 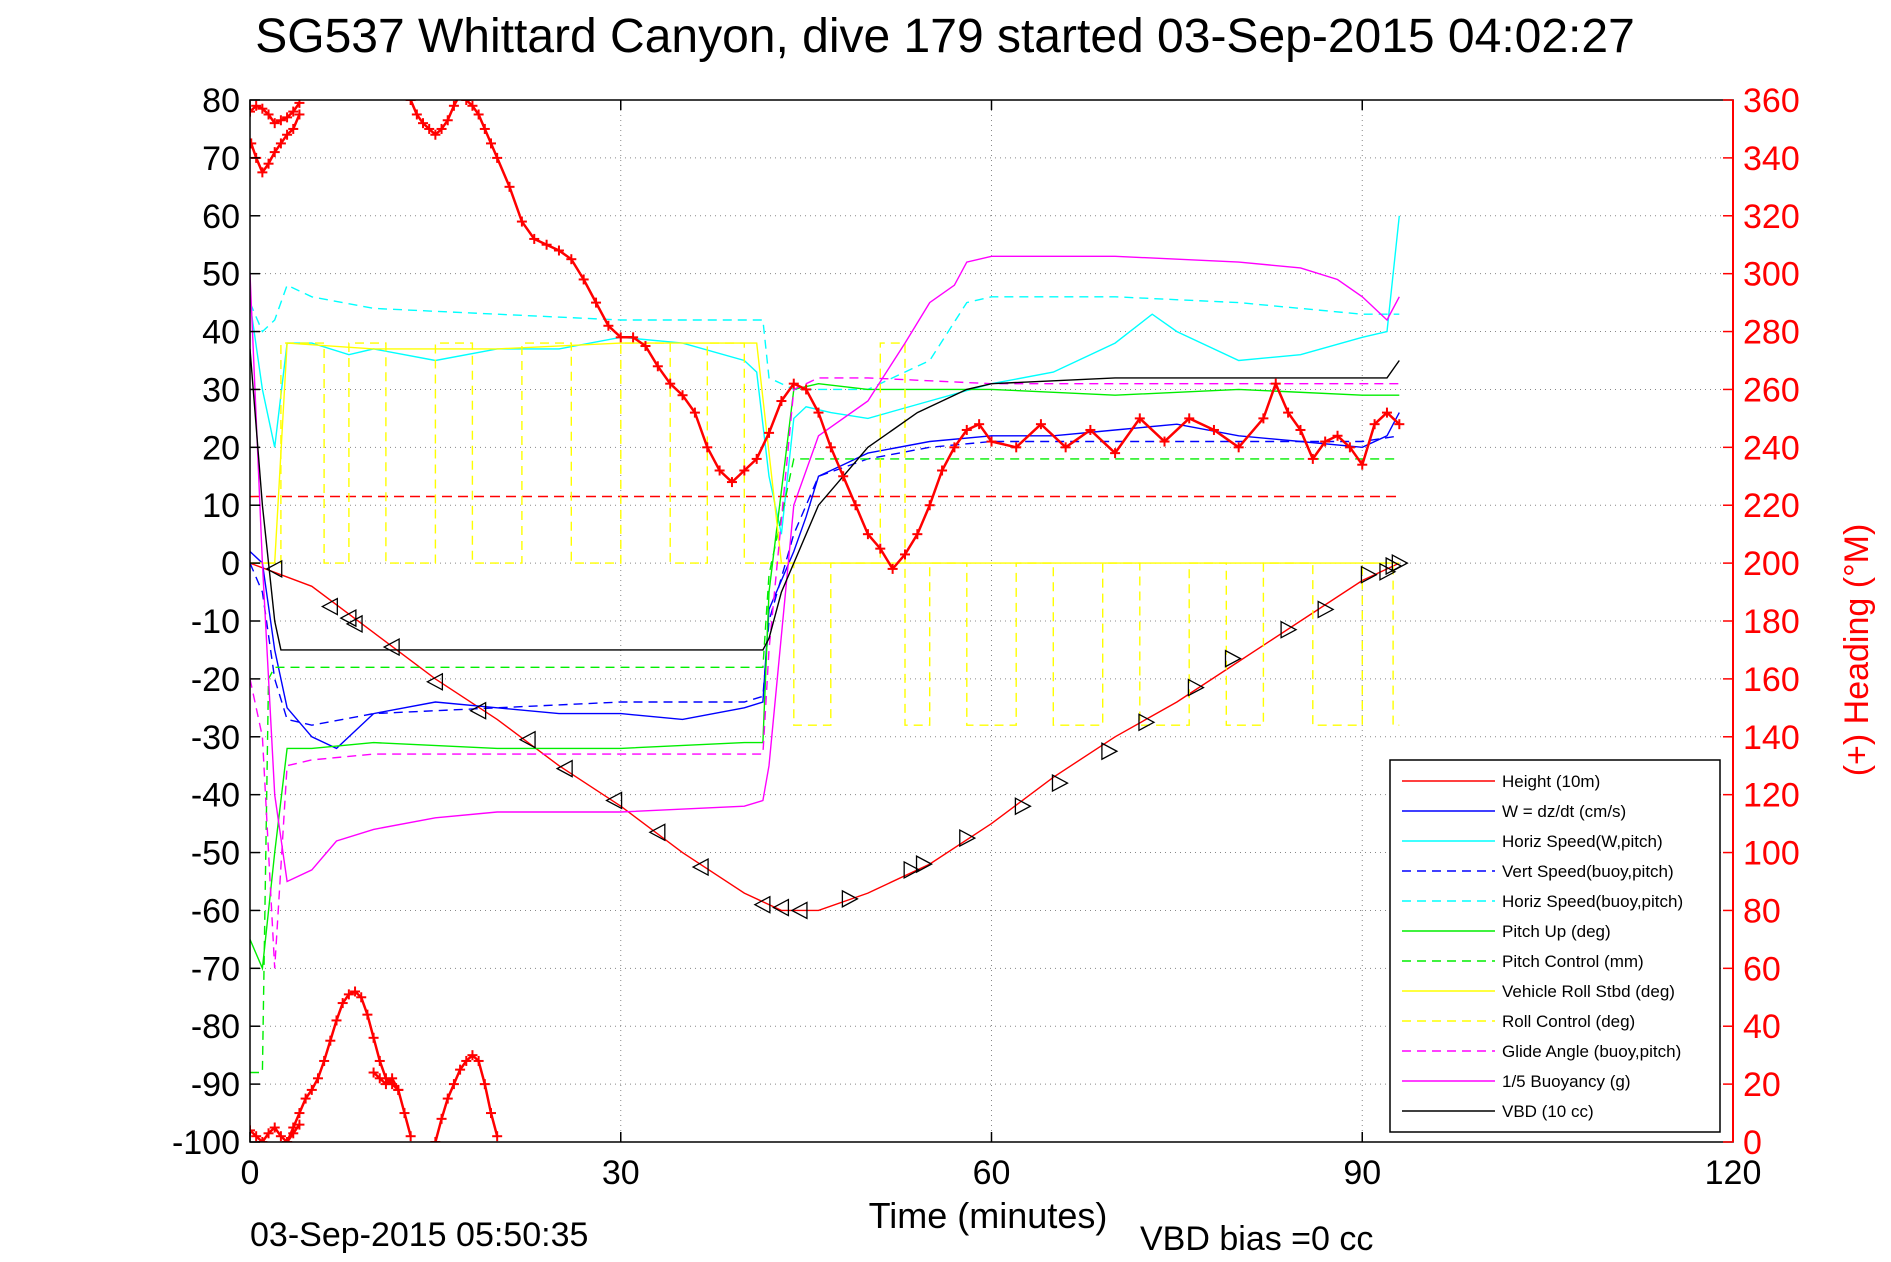 What do you see at coordinates (1588, 871) in the screenshot?
I see `legend-label-3: Vert Speed(buoy,pitch)` at bounding box center [1588, 871].